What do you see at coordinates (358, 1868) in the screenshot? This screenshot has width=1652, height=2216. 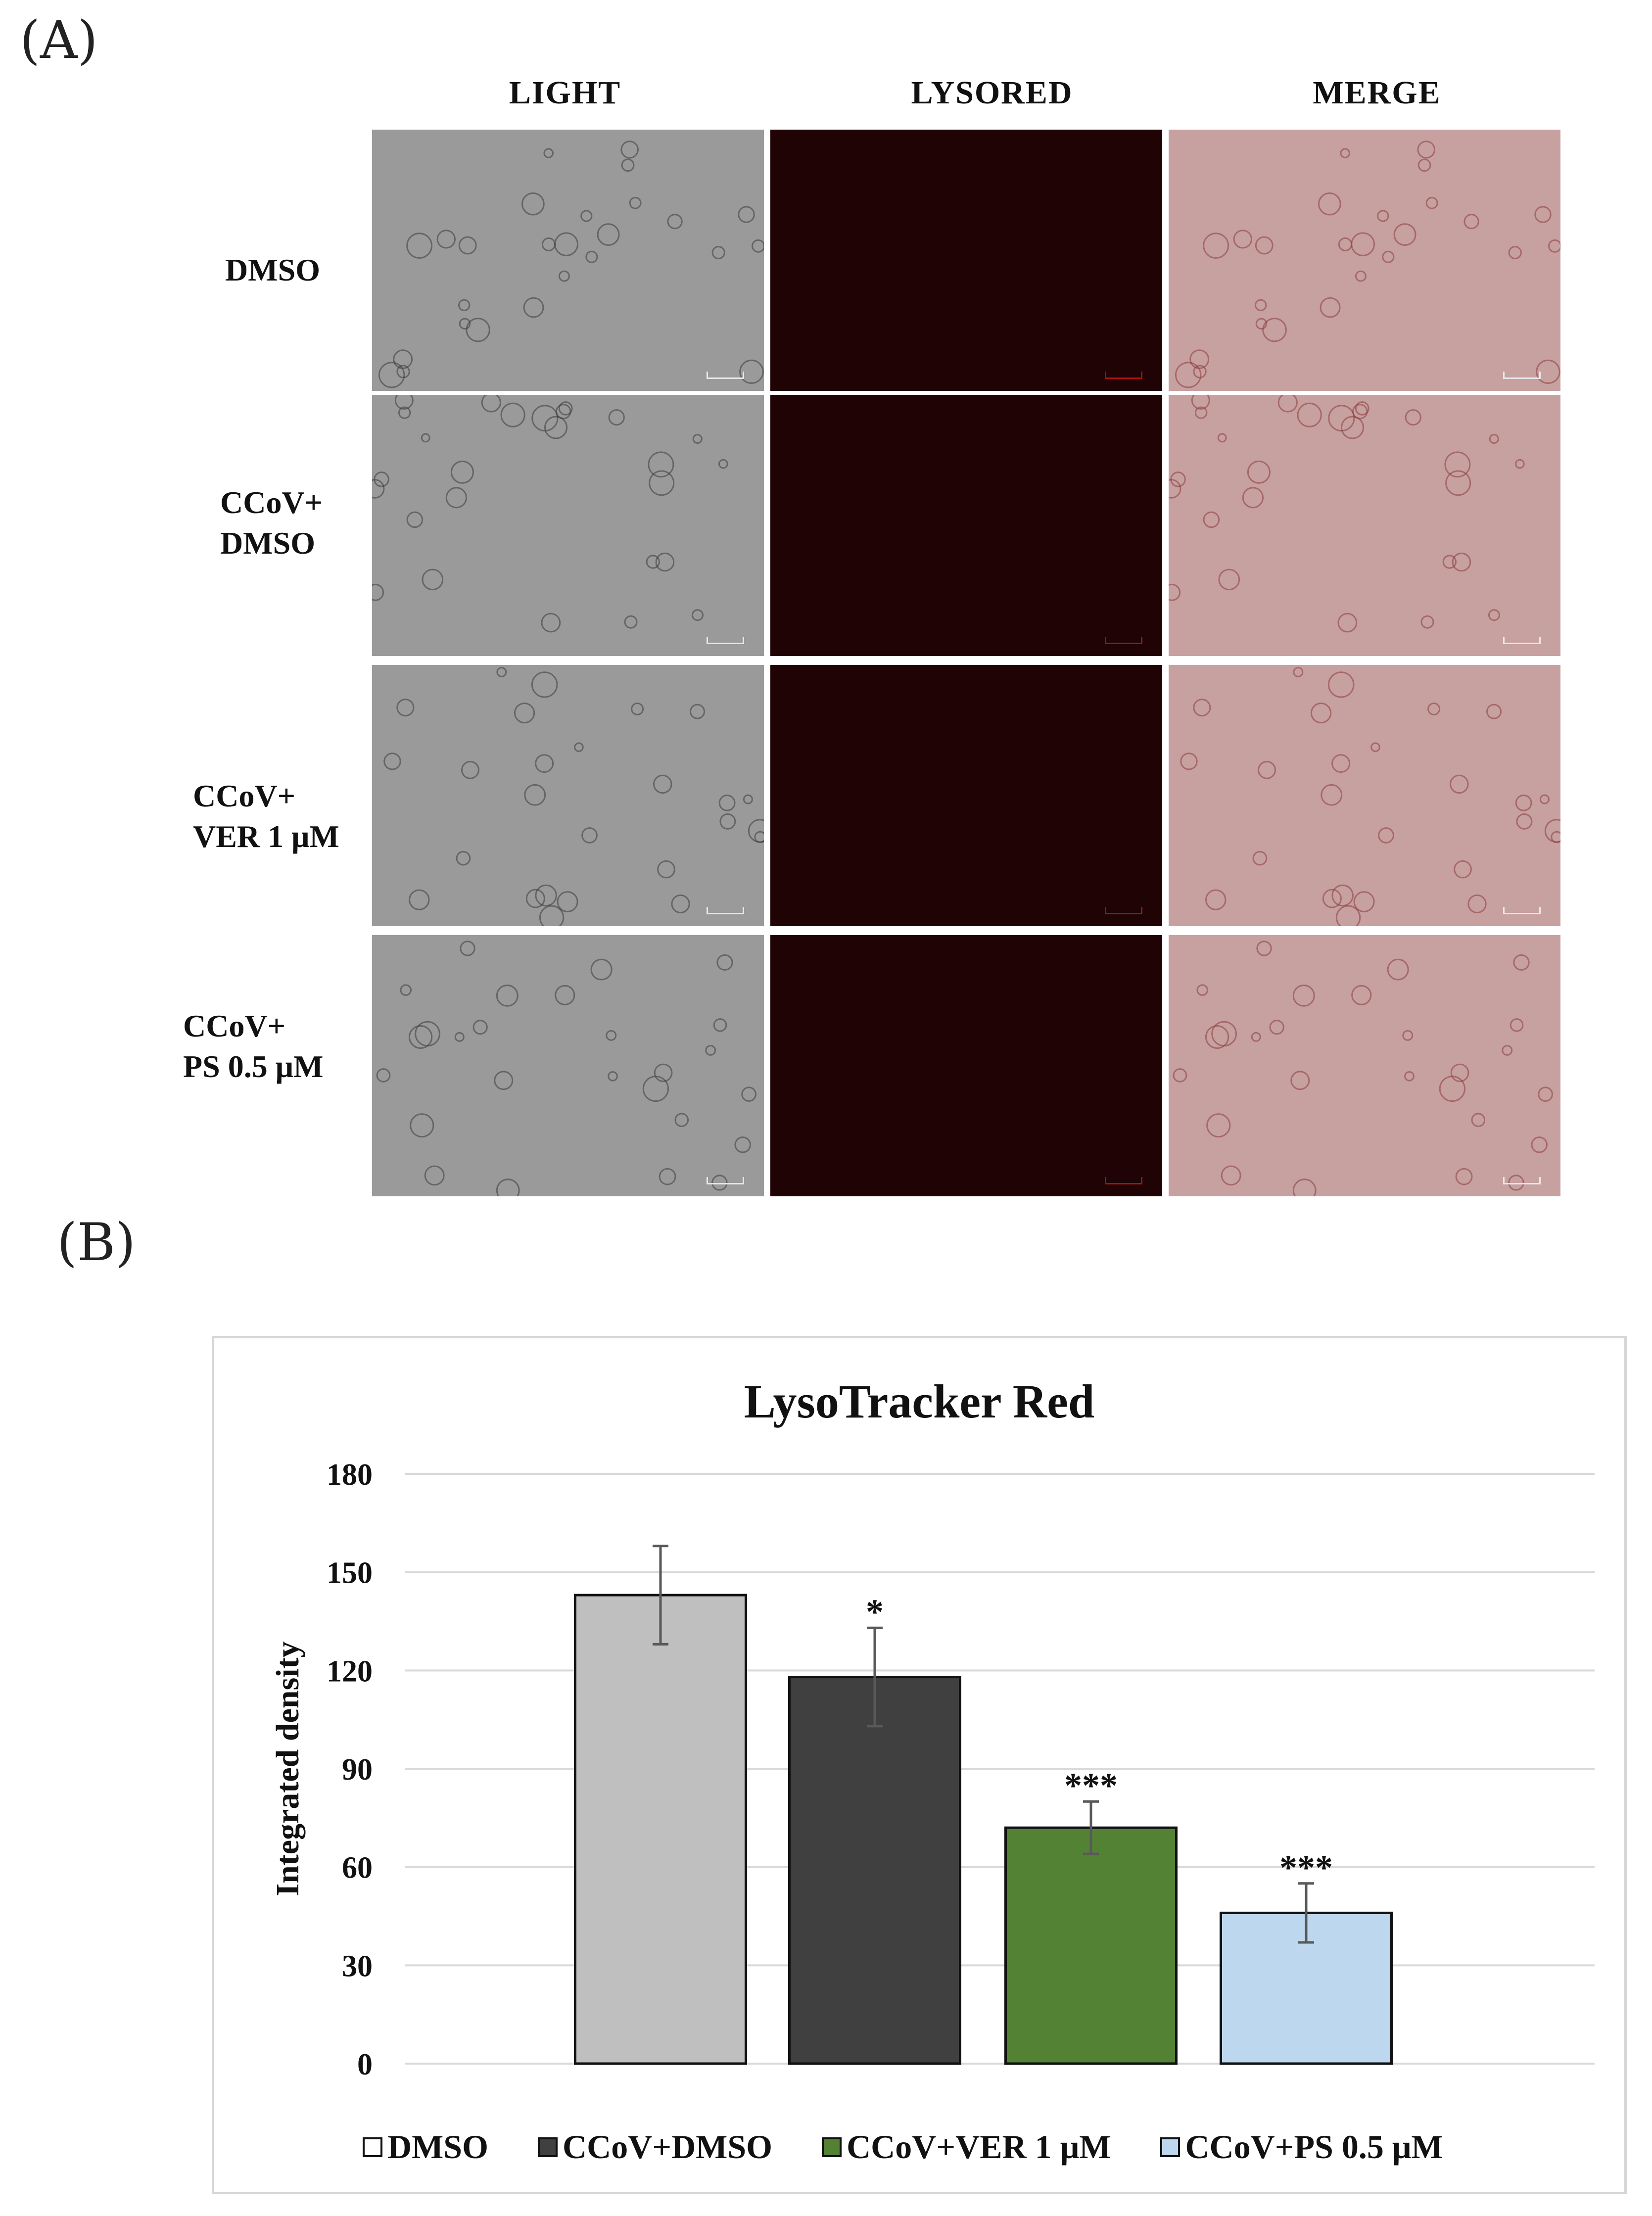 I see `y-tick-label: 60` at bounding box center [358, 1868].